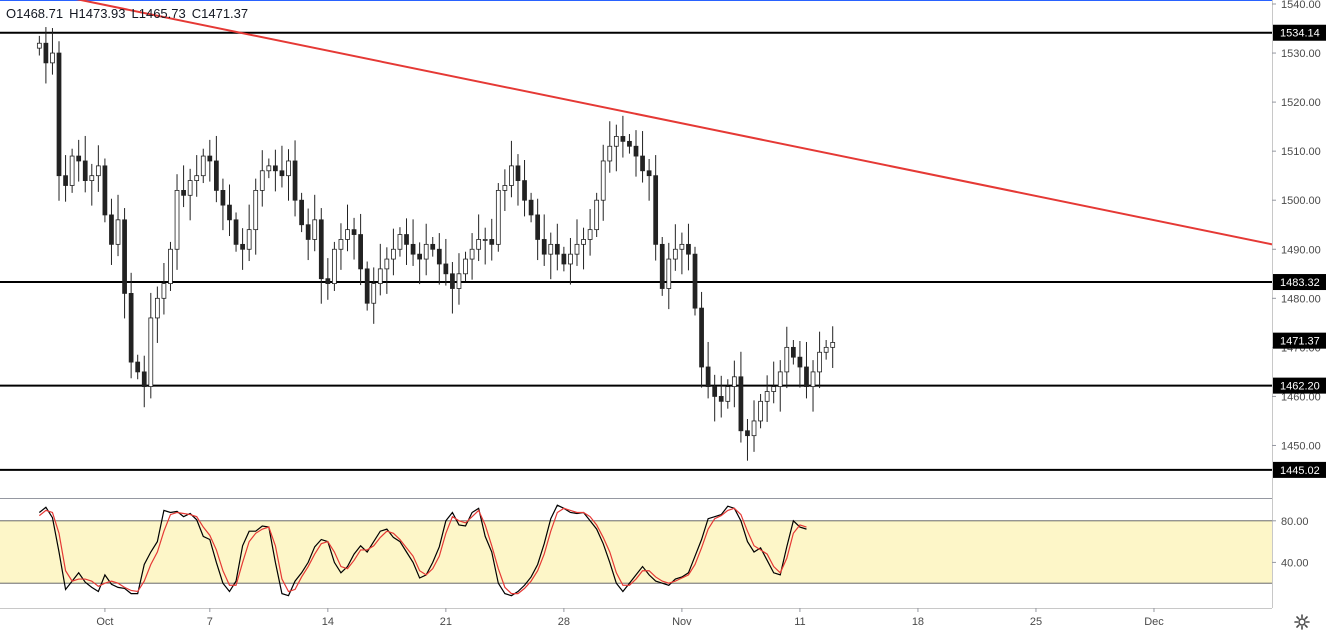 This screenshot has width=1326, height=632. What do you see at coordinates (1301, 103) in the screenshot?
I see `price-tick-label: 1520.00` at bounding box center [1301, 103].